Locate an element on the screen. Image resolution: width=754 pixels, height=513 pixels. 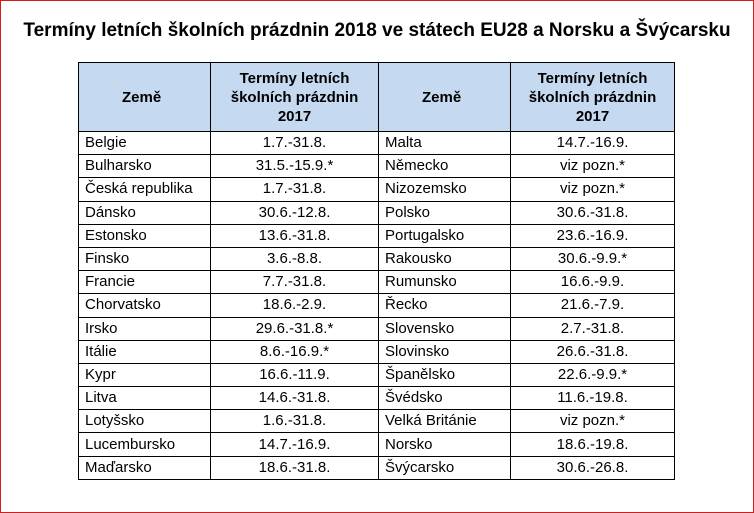
country-cell: Lucembursko is located at coordinates (144, 444).